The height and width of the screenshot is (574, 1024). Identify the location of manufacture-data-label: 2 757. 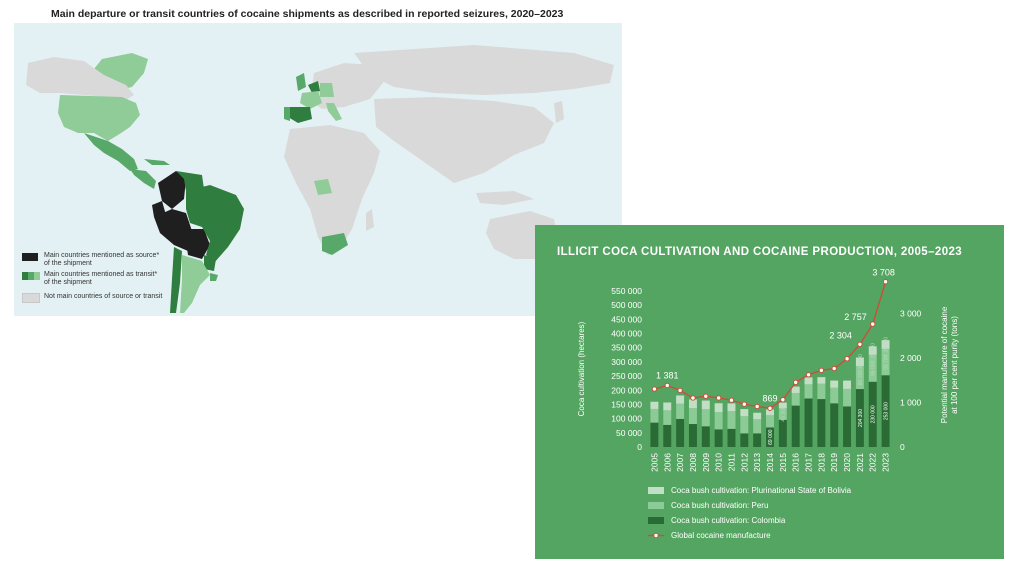
(855, 317).